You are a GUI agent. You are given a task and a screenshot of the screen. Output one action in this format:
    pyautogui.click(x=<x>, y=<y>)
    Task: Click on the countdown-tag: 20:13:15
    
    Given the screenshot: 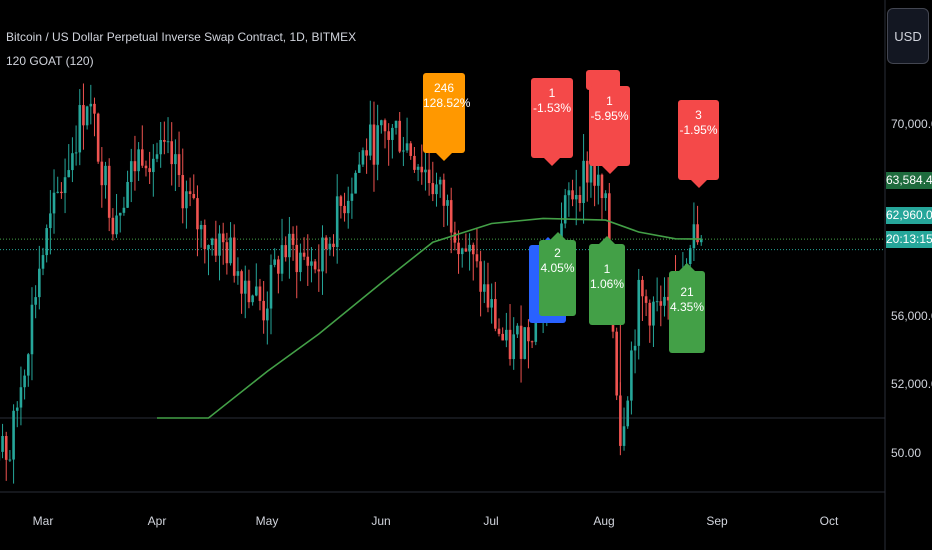 What is the action you would take?
    pyautogui.click(x=909, y=239)
    